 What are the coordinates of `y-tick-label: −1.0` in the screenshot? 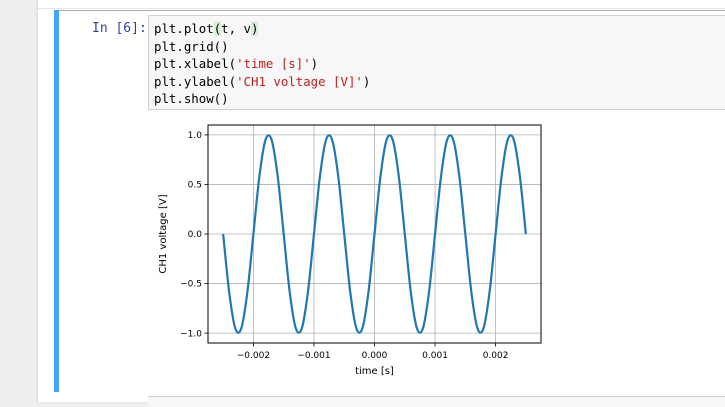 It's located at (191, 334).